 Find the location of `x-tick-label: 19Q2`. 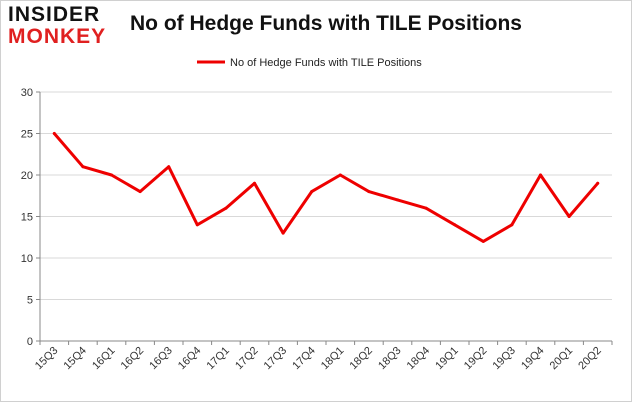

x-tick-label: 19Q2 is located at coordinates (476, 359).